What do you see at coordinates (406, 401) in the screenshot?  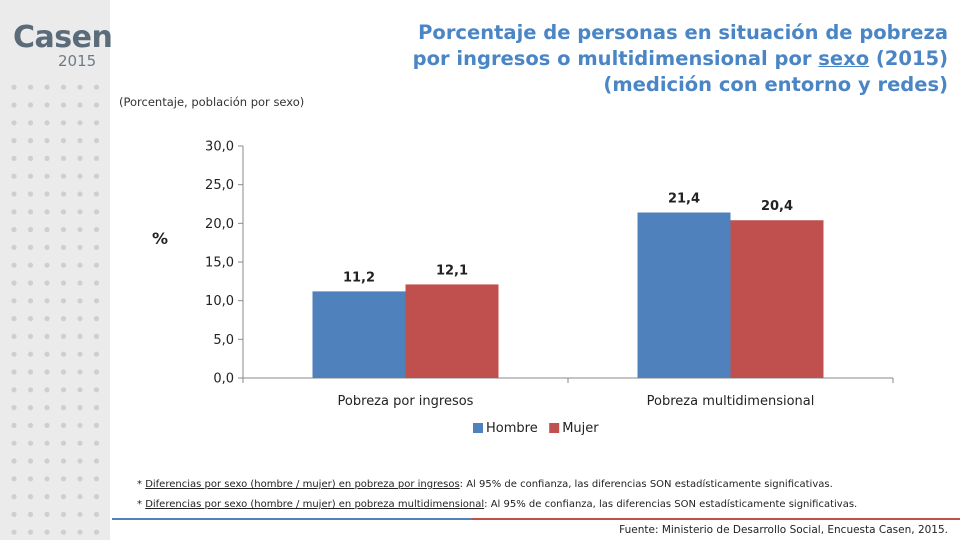 I see `x-tick-label: Pobreza por ingresos` at bounding box center [406, 401].